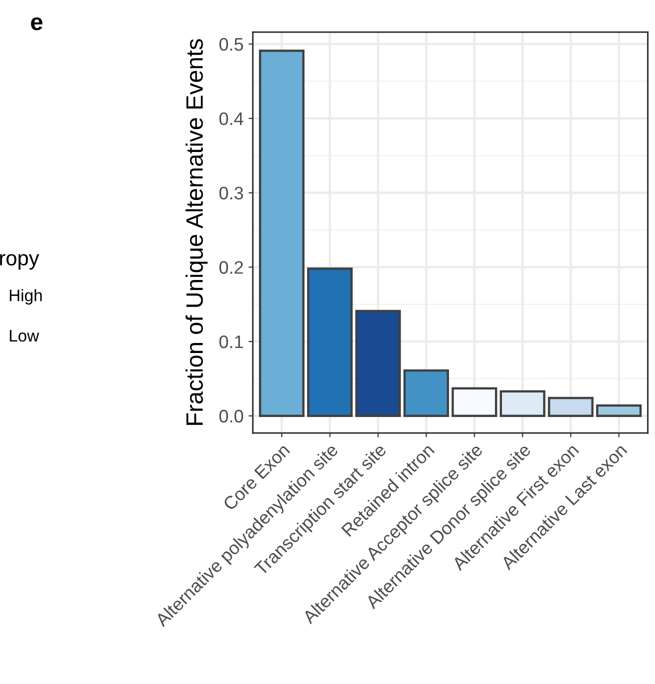  I want to click on text: Low, so click(25, 336).